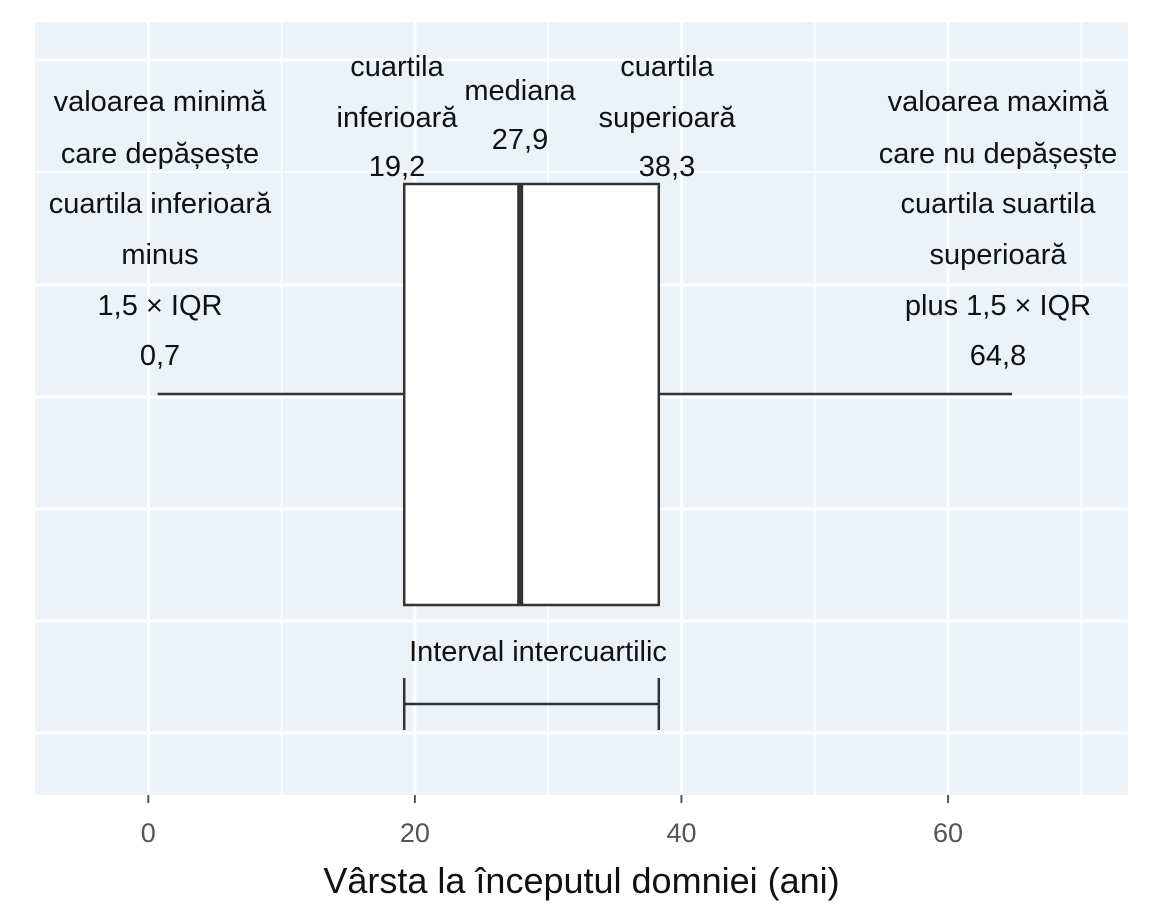 This screenshot has height=922, width=1152. I want to click on q1-value-label: 19,2, so click(397, 167).